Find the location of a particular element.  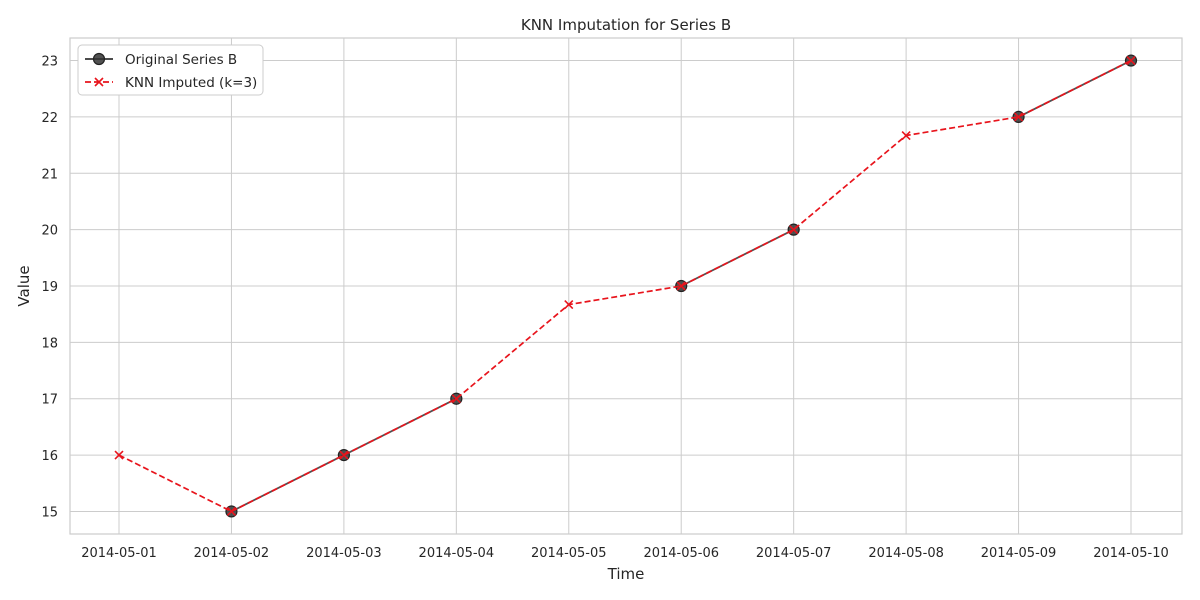

y-tick-label: 16 is located at coordinates (49, 456).